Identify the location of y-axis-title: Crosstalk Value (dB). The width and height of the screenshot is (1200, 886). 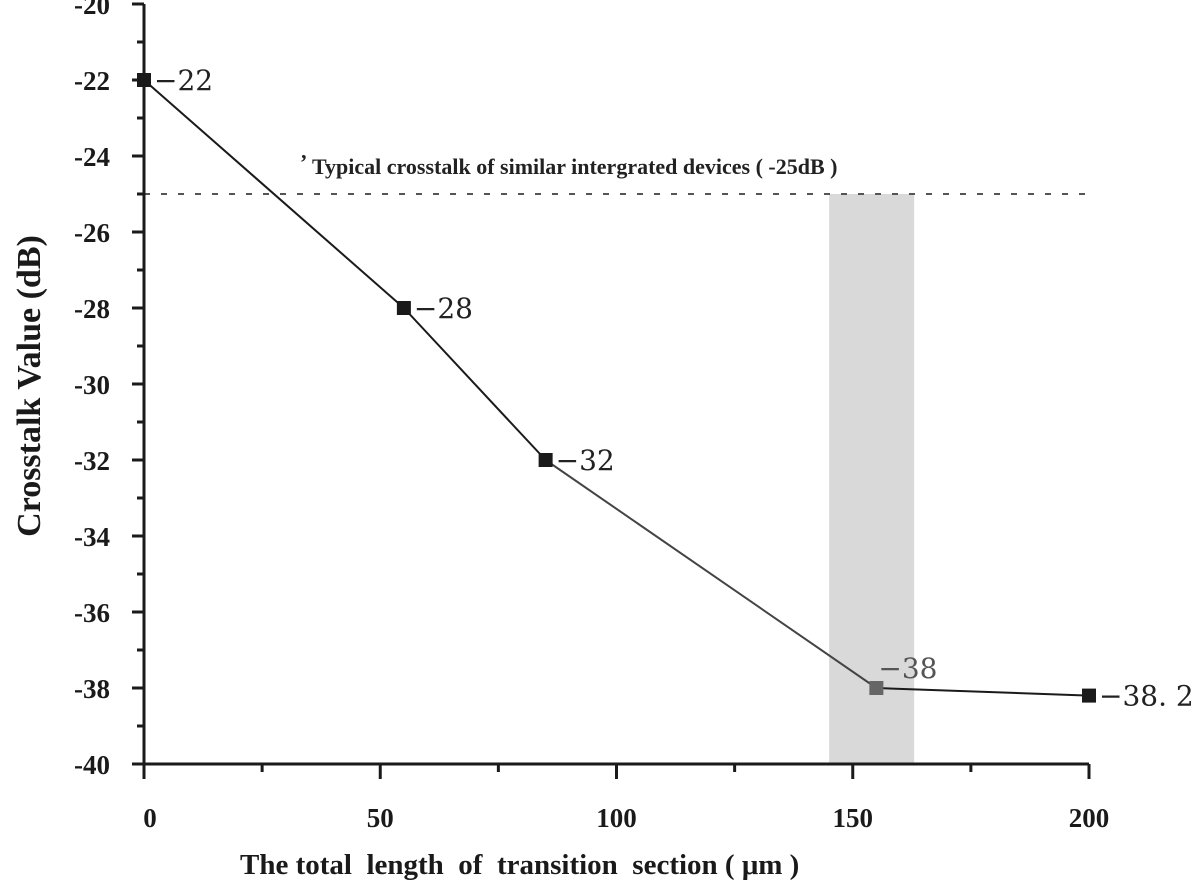
(29, 386).